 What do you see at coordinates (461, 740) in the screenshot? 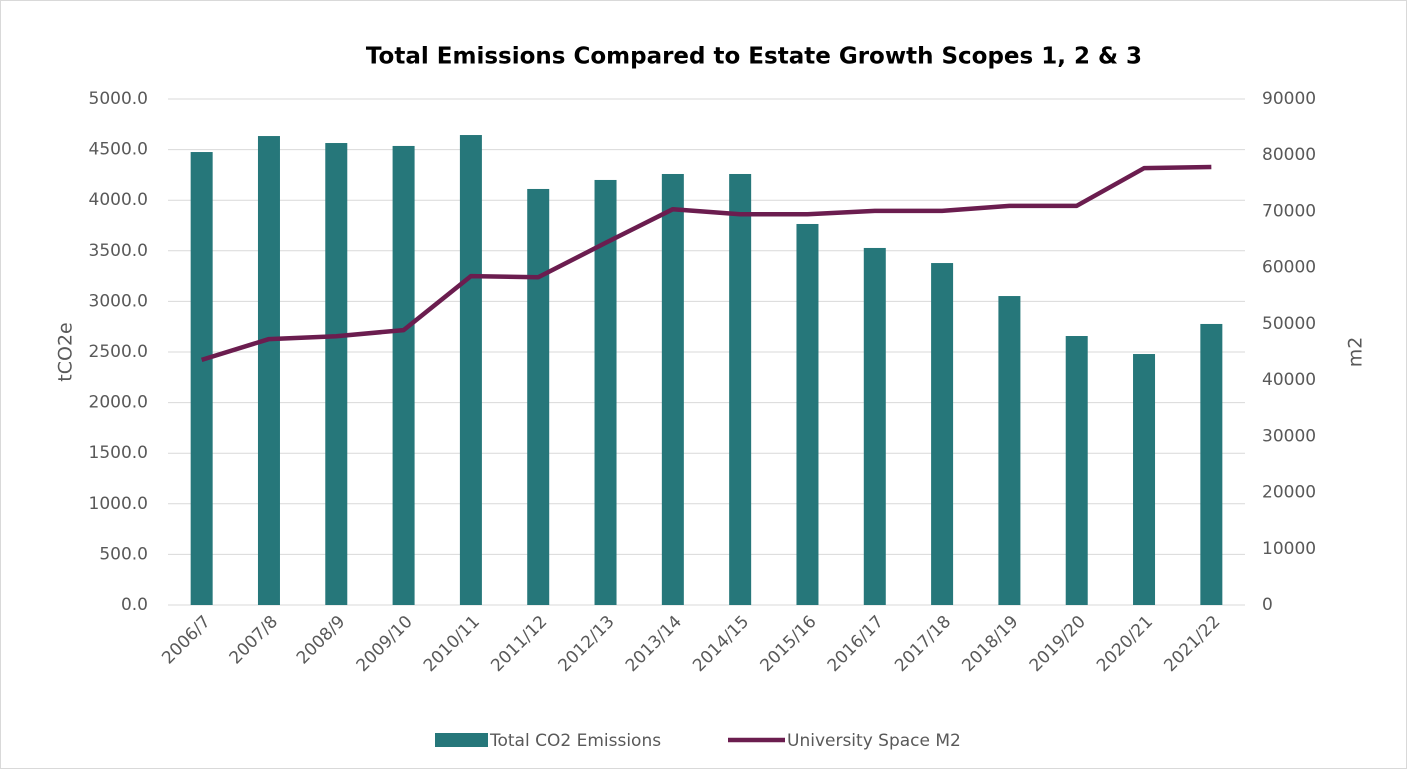
I see `legend-swatch` at bounding box center [461, 740].